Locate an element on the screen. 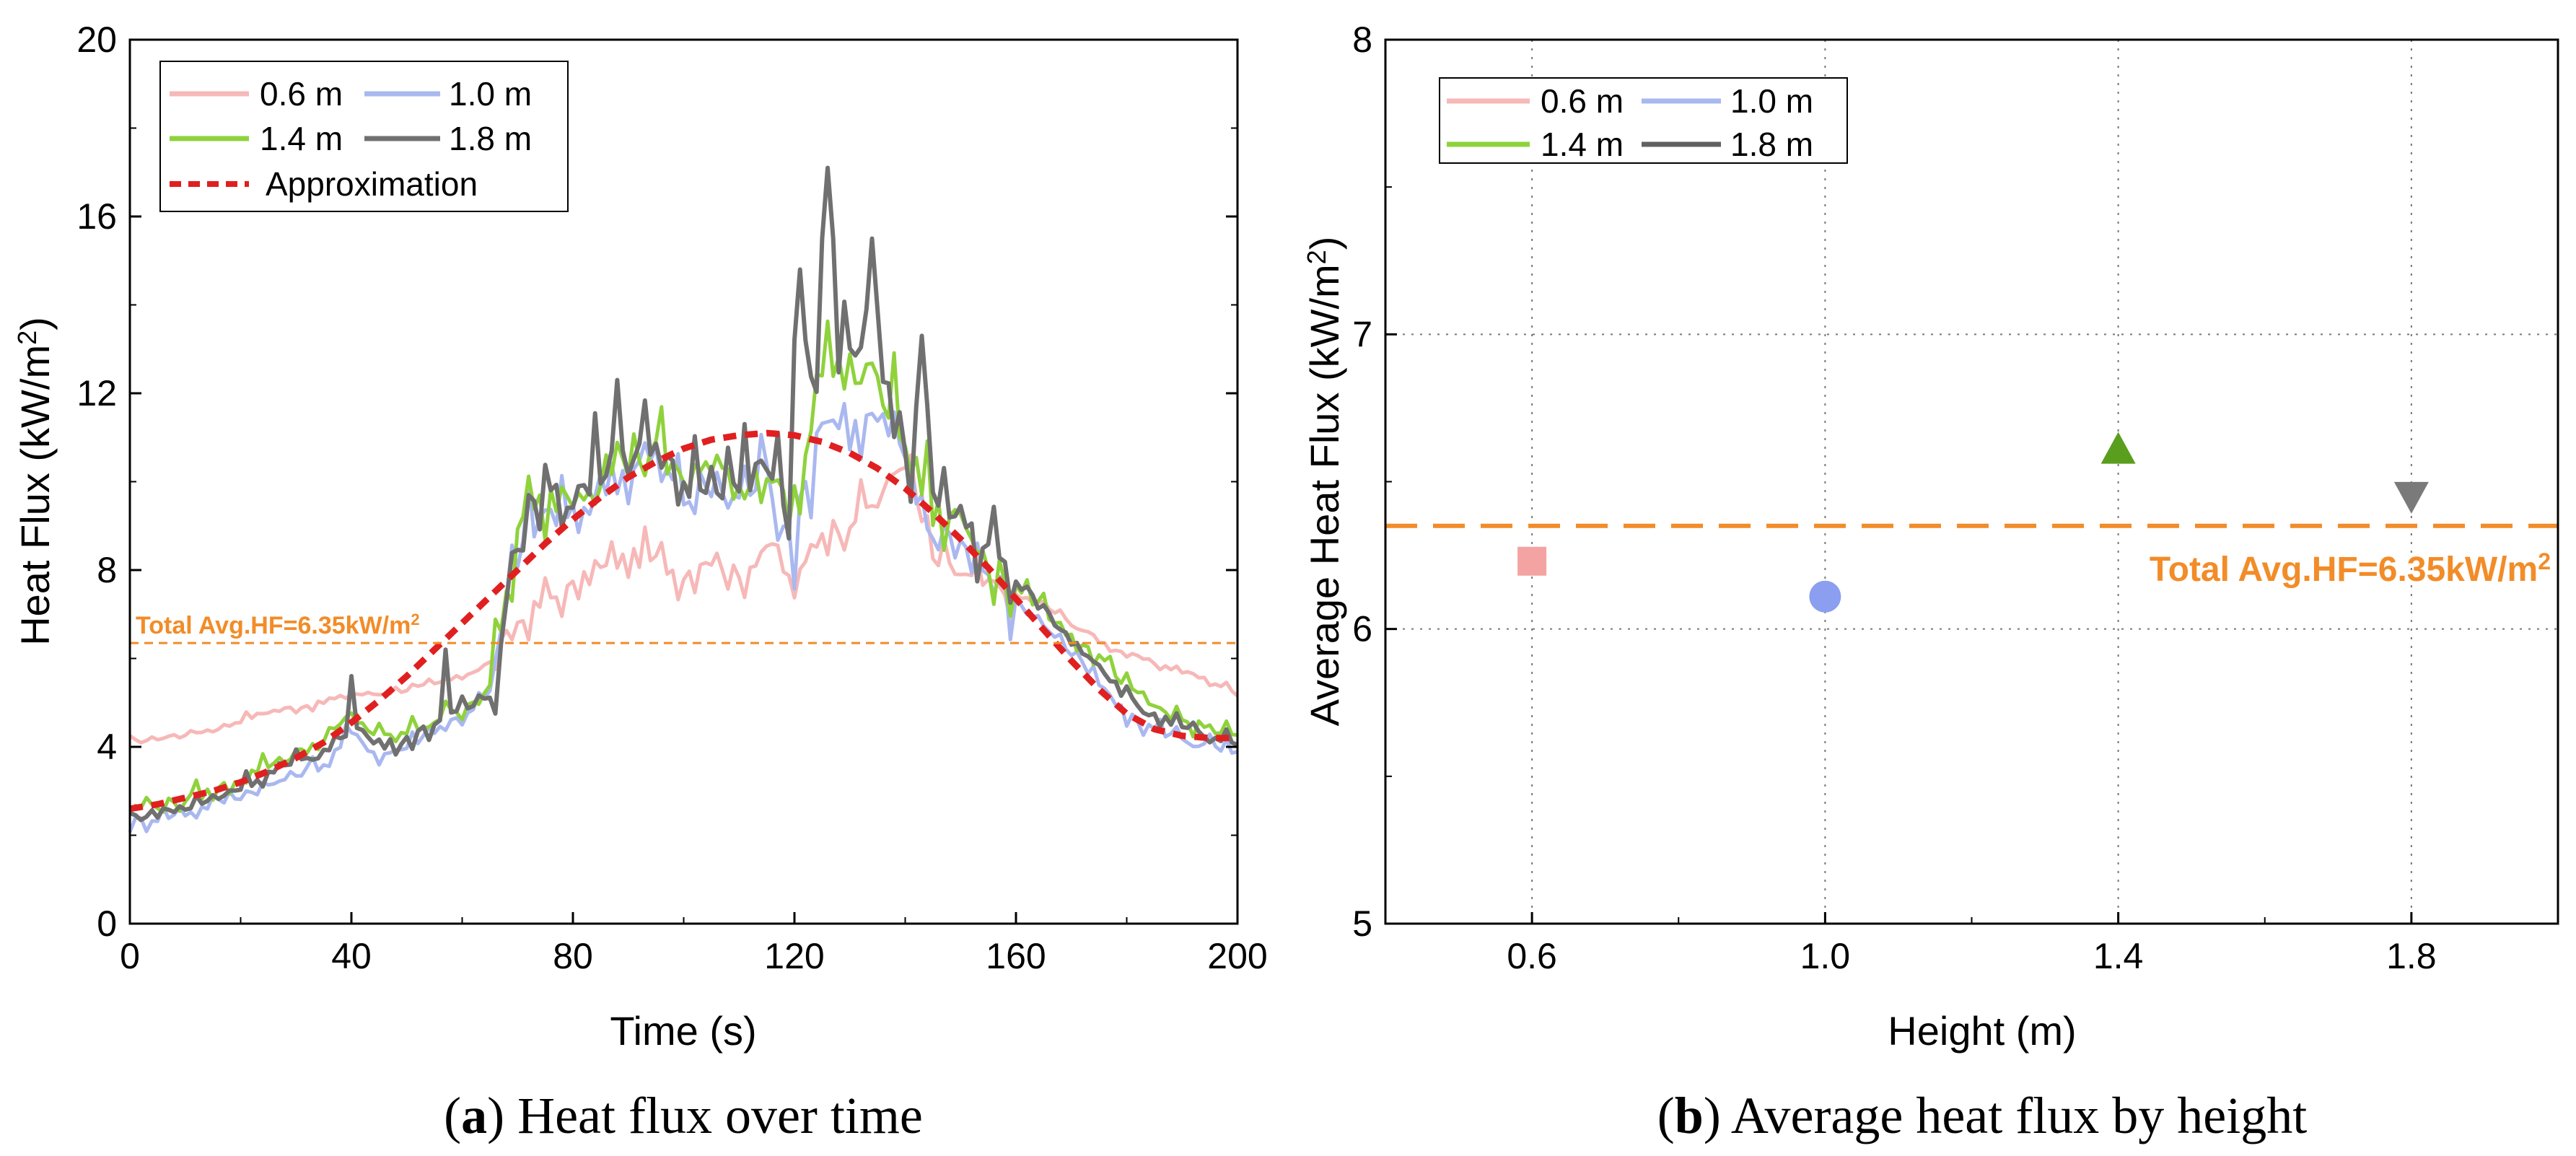  panel-b-xtick-label: 1.8 is located at coordinates (2411, 956).